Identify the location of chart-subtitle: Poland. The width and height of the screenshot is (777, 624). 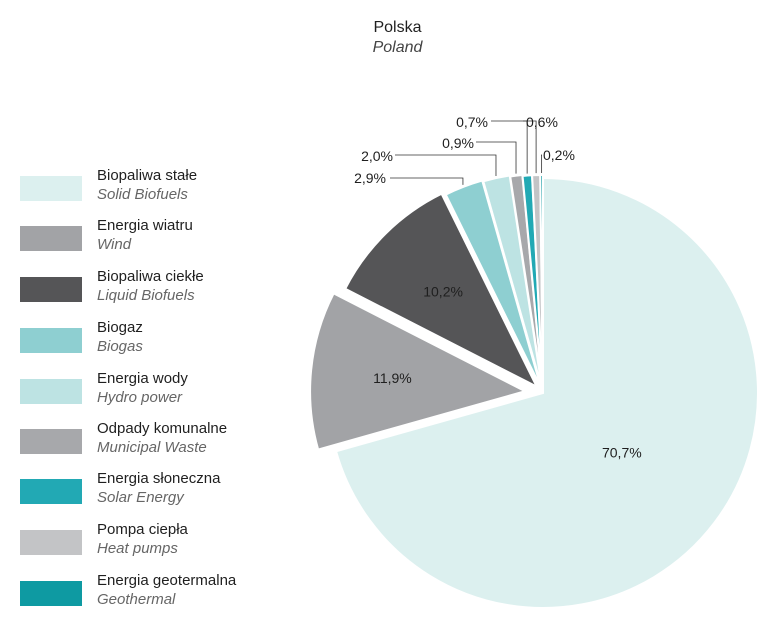
(397, 47).